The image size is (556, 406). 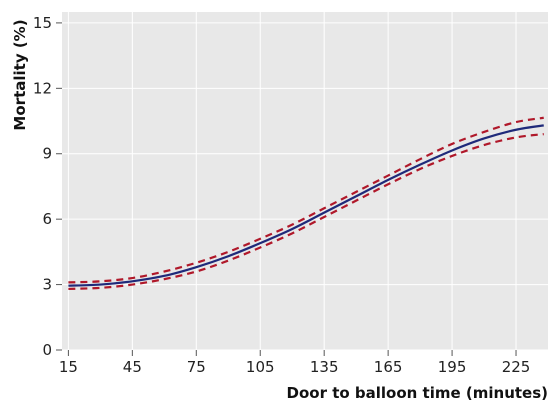 What do you see at coordinates (132, 367) in the screenshot?
I see `x-tick-label: 45` at bounding box center [132, 367].